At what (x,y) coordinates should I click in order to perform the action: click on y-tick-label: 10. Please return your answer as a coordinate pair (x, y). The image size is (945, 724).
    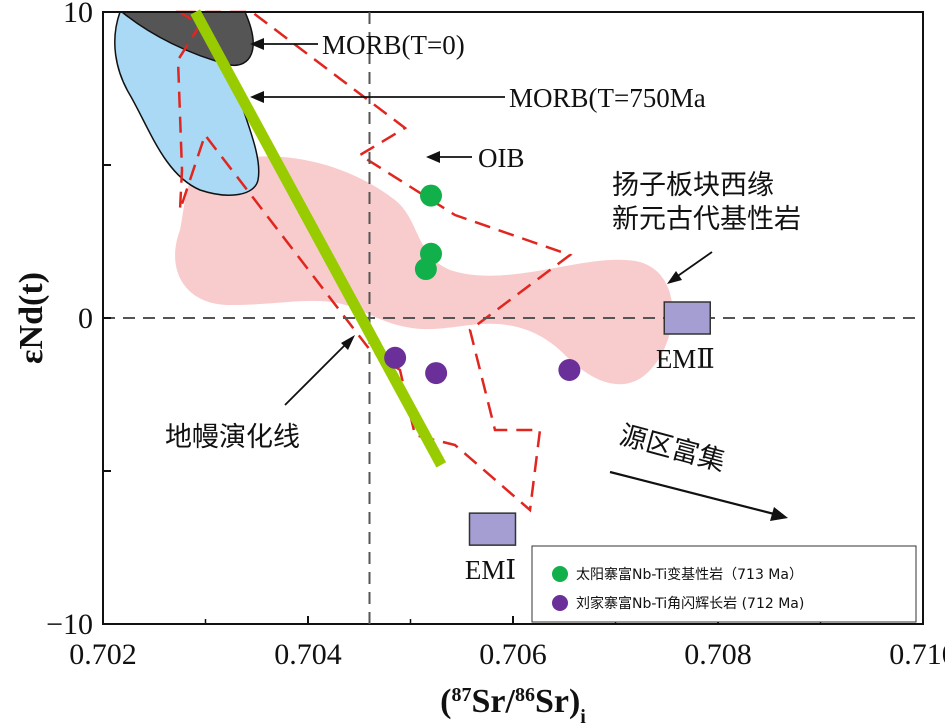
    Looking at the image, I should click on (78, 14).